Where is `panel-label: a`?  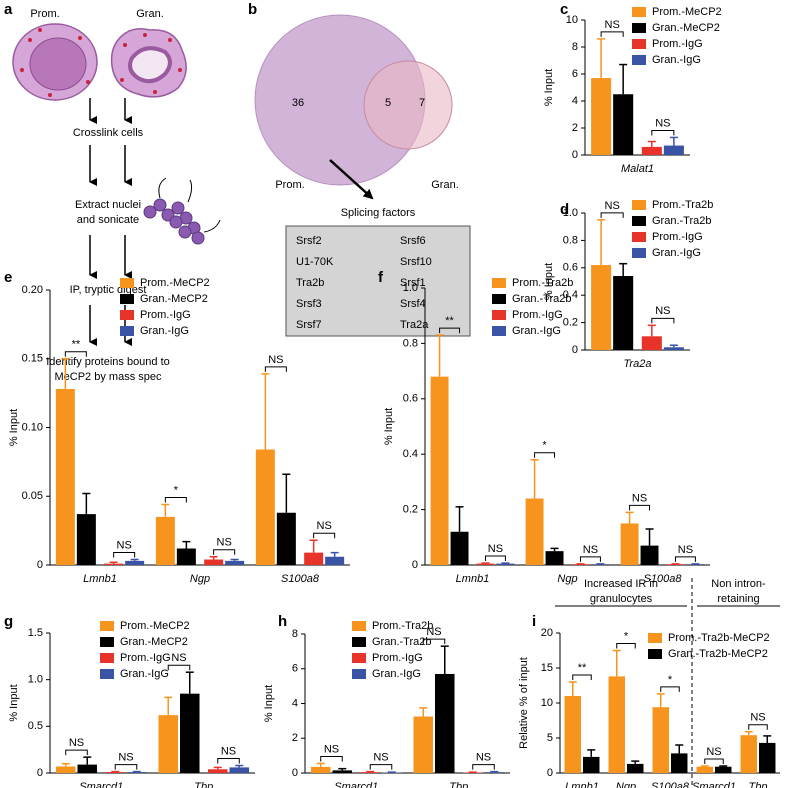
panel-label: a is located at coordinates (8, 9).